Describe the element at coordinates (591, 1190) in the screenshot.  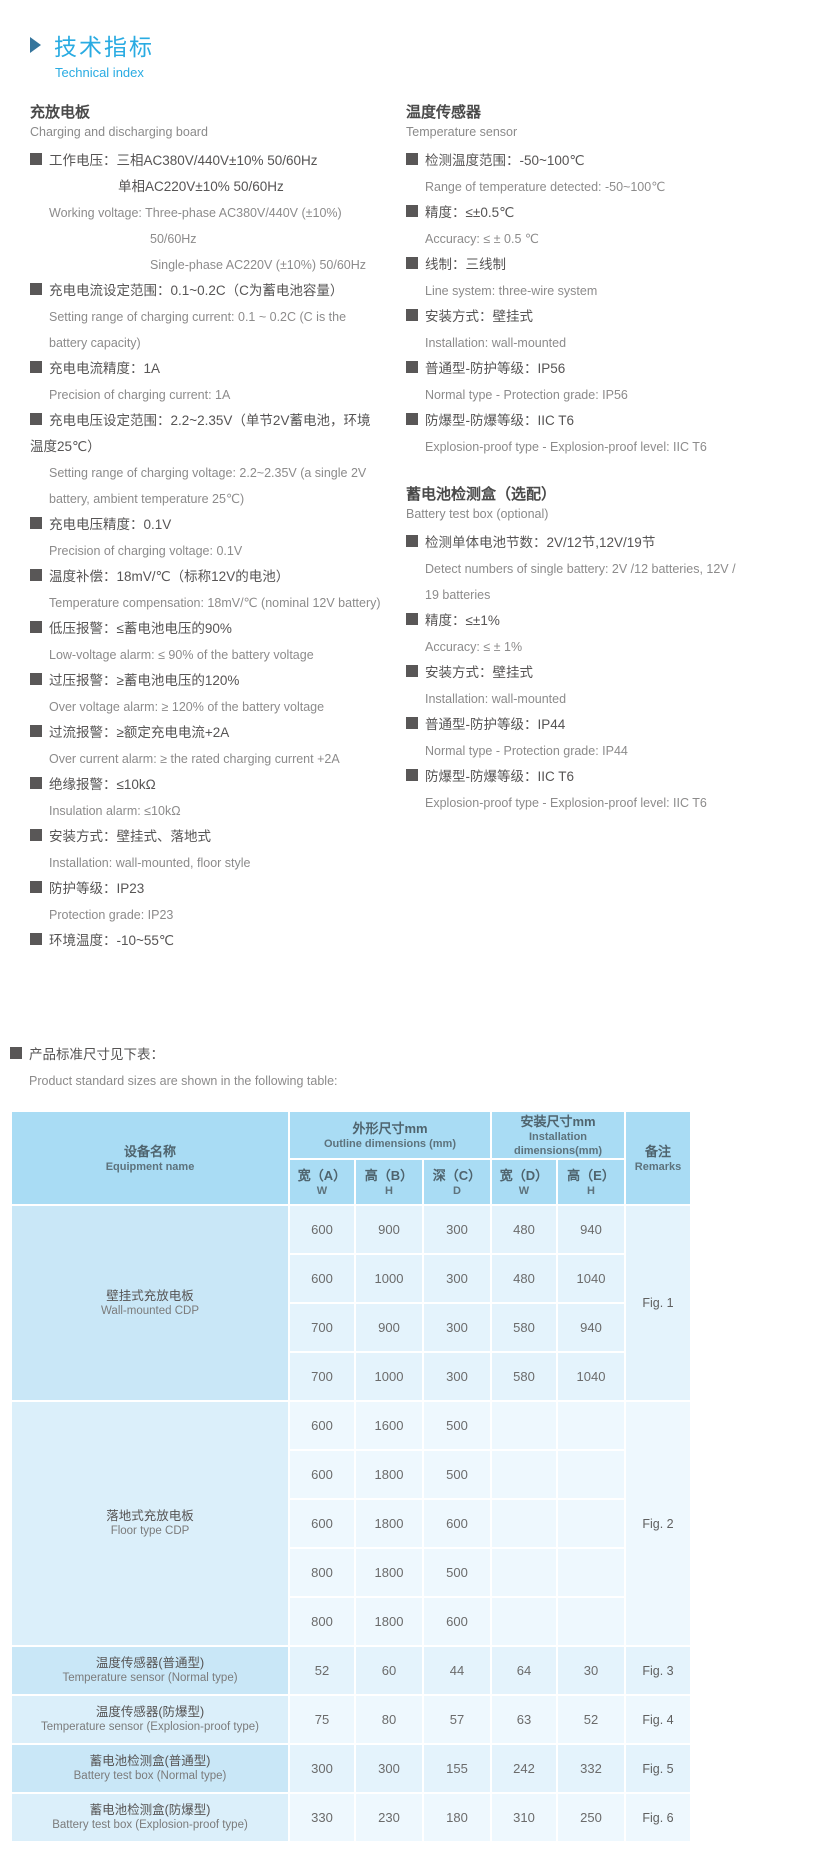
I see `subcol-height-e-en: H` at that location.